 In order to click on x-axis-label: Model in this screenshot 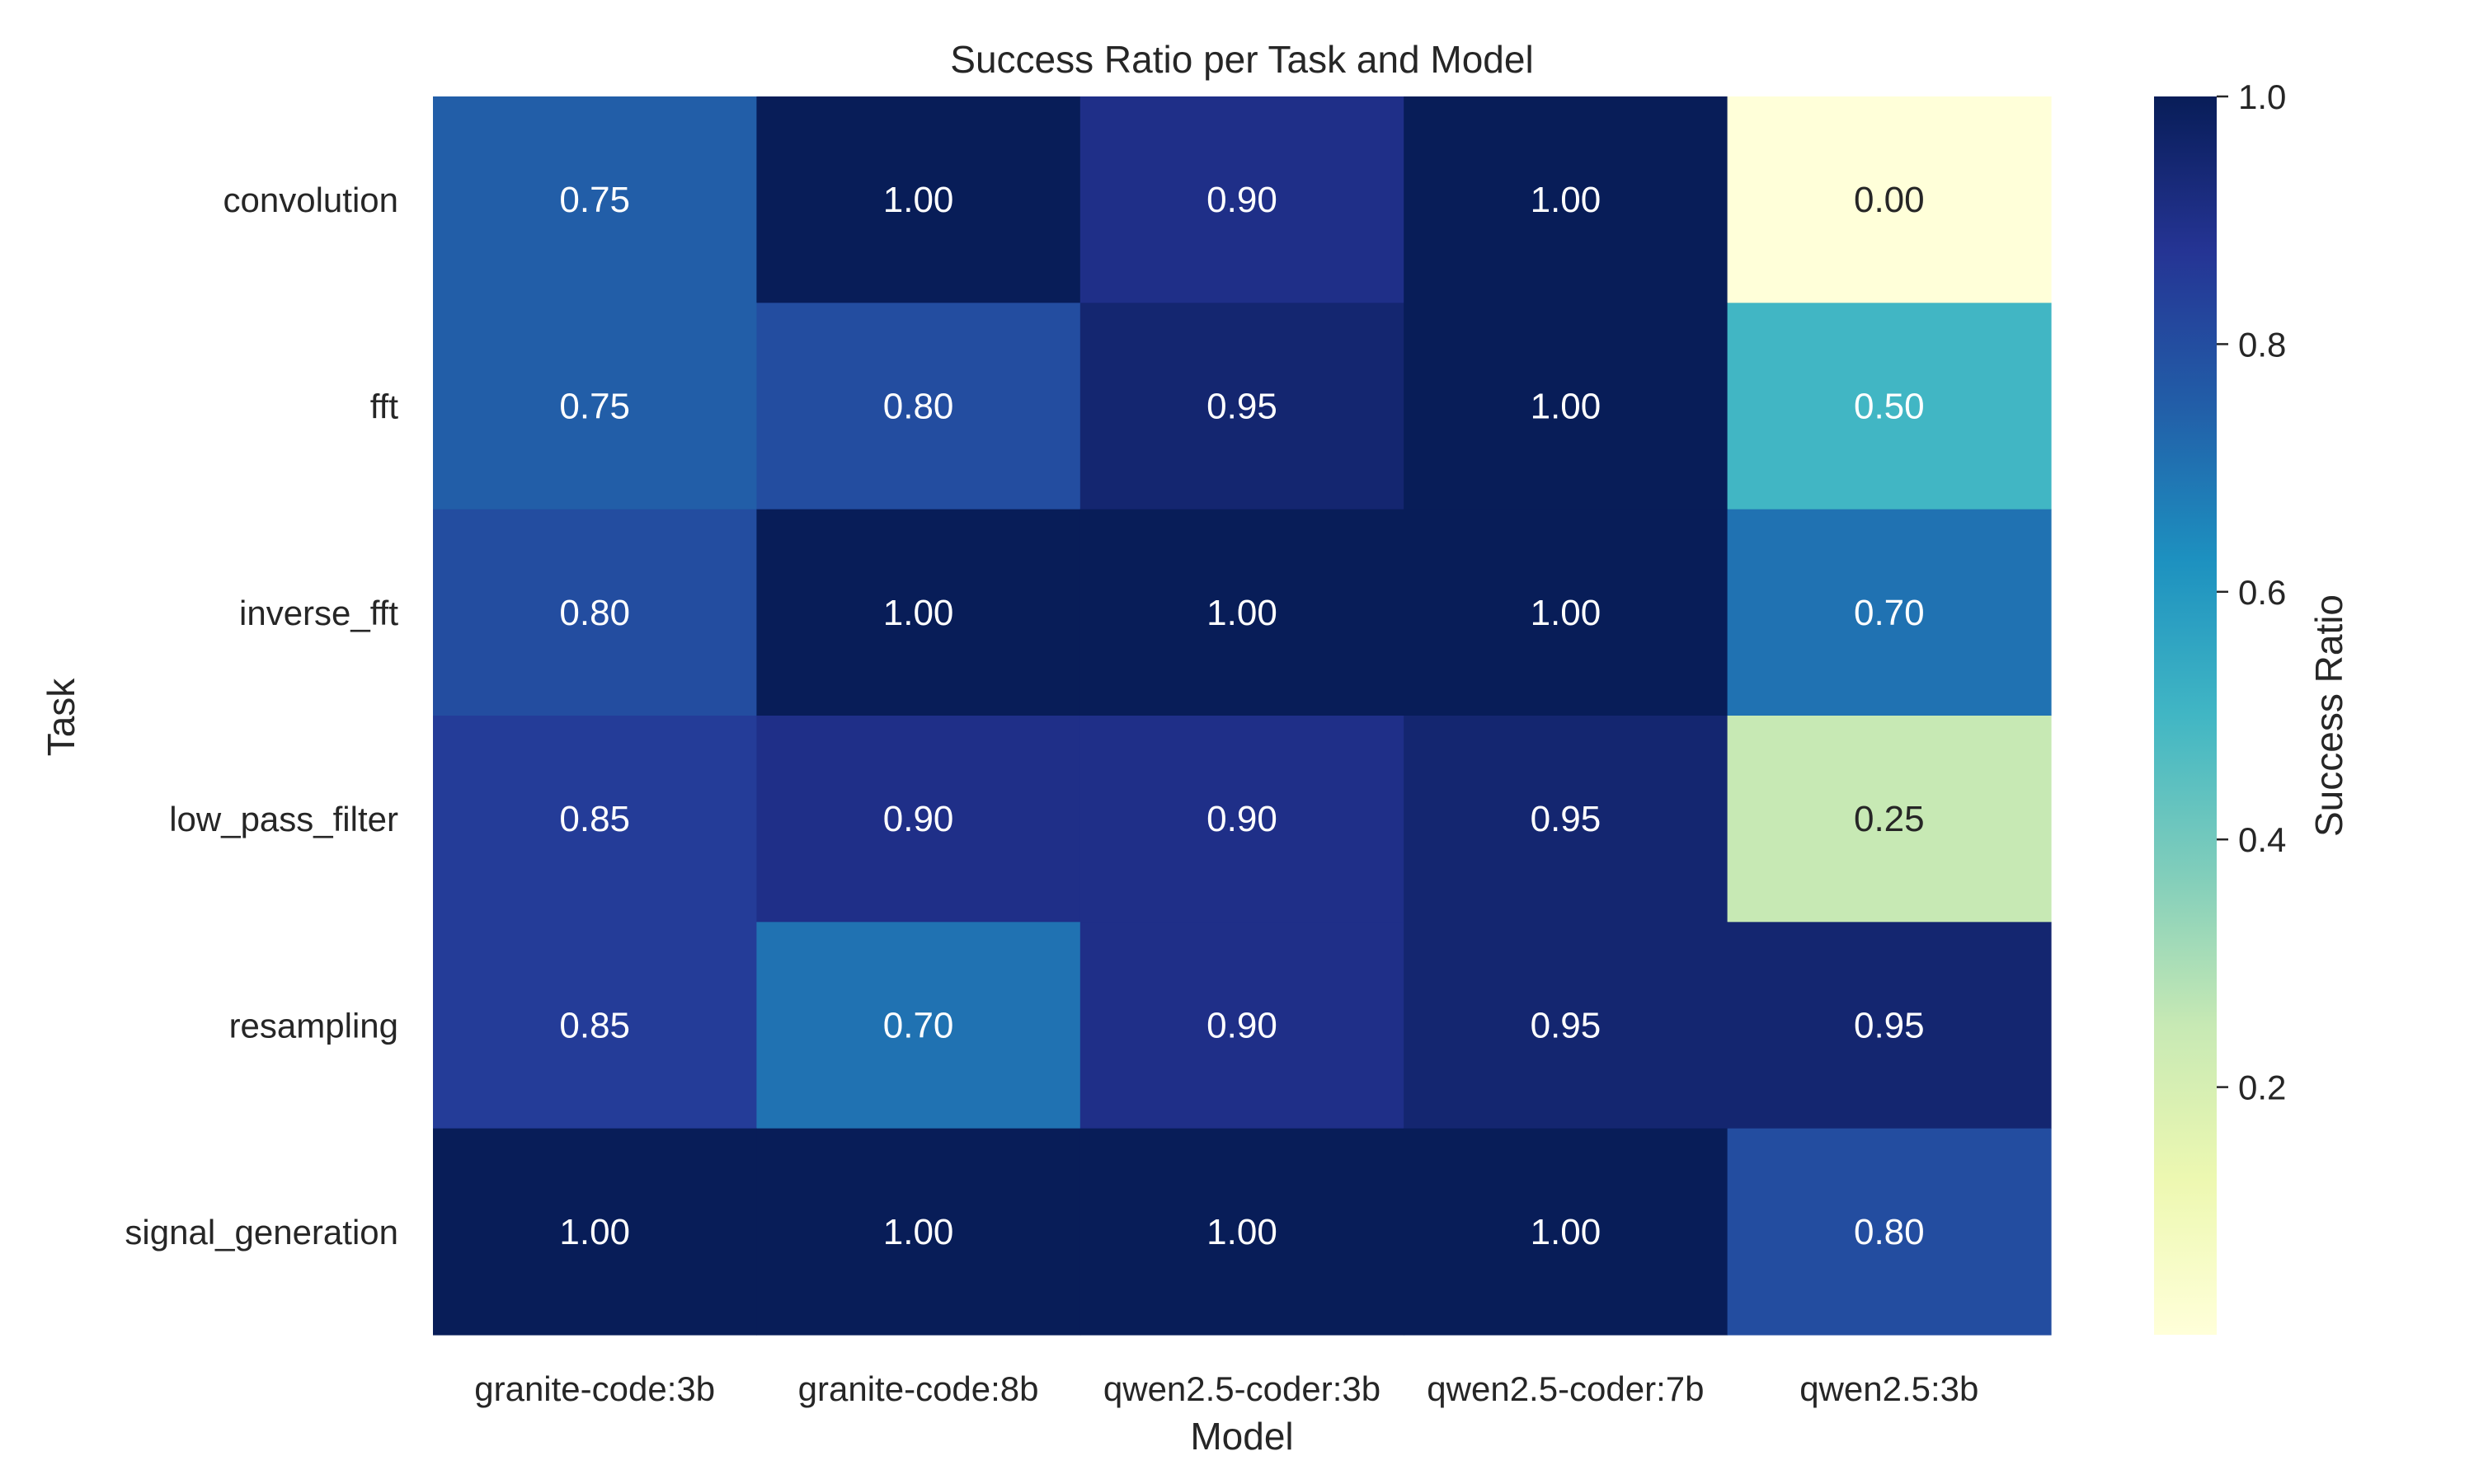, I will do `click(1241, 1436)`.